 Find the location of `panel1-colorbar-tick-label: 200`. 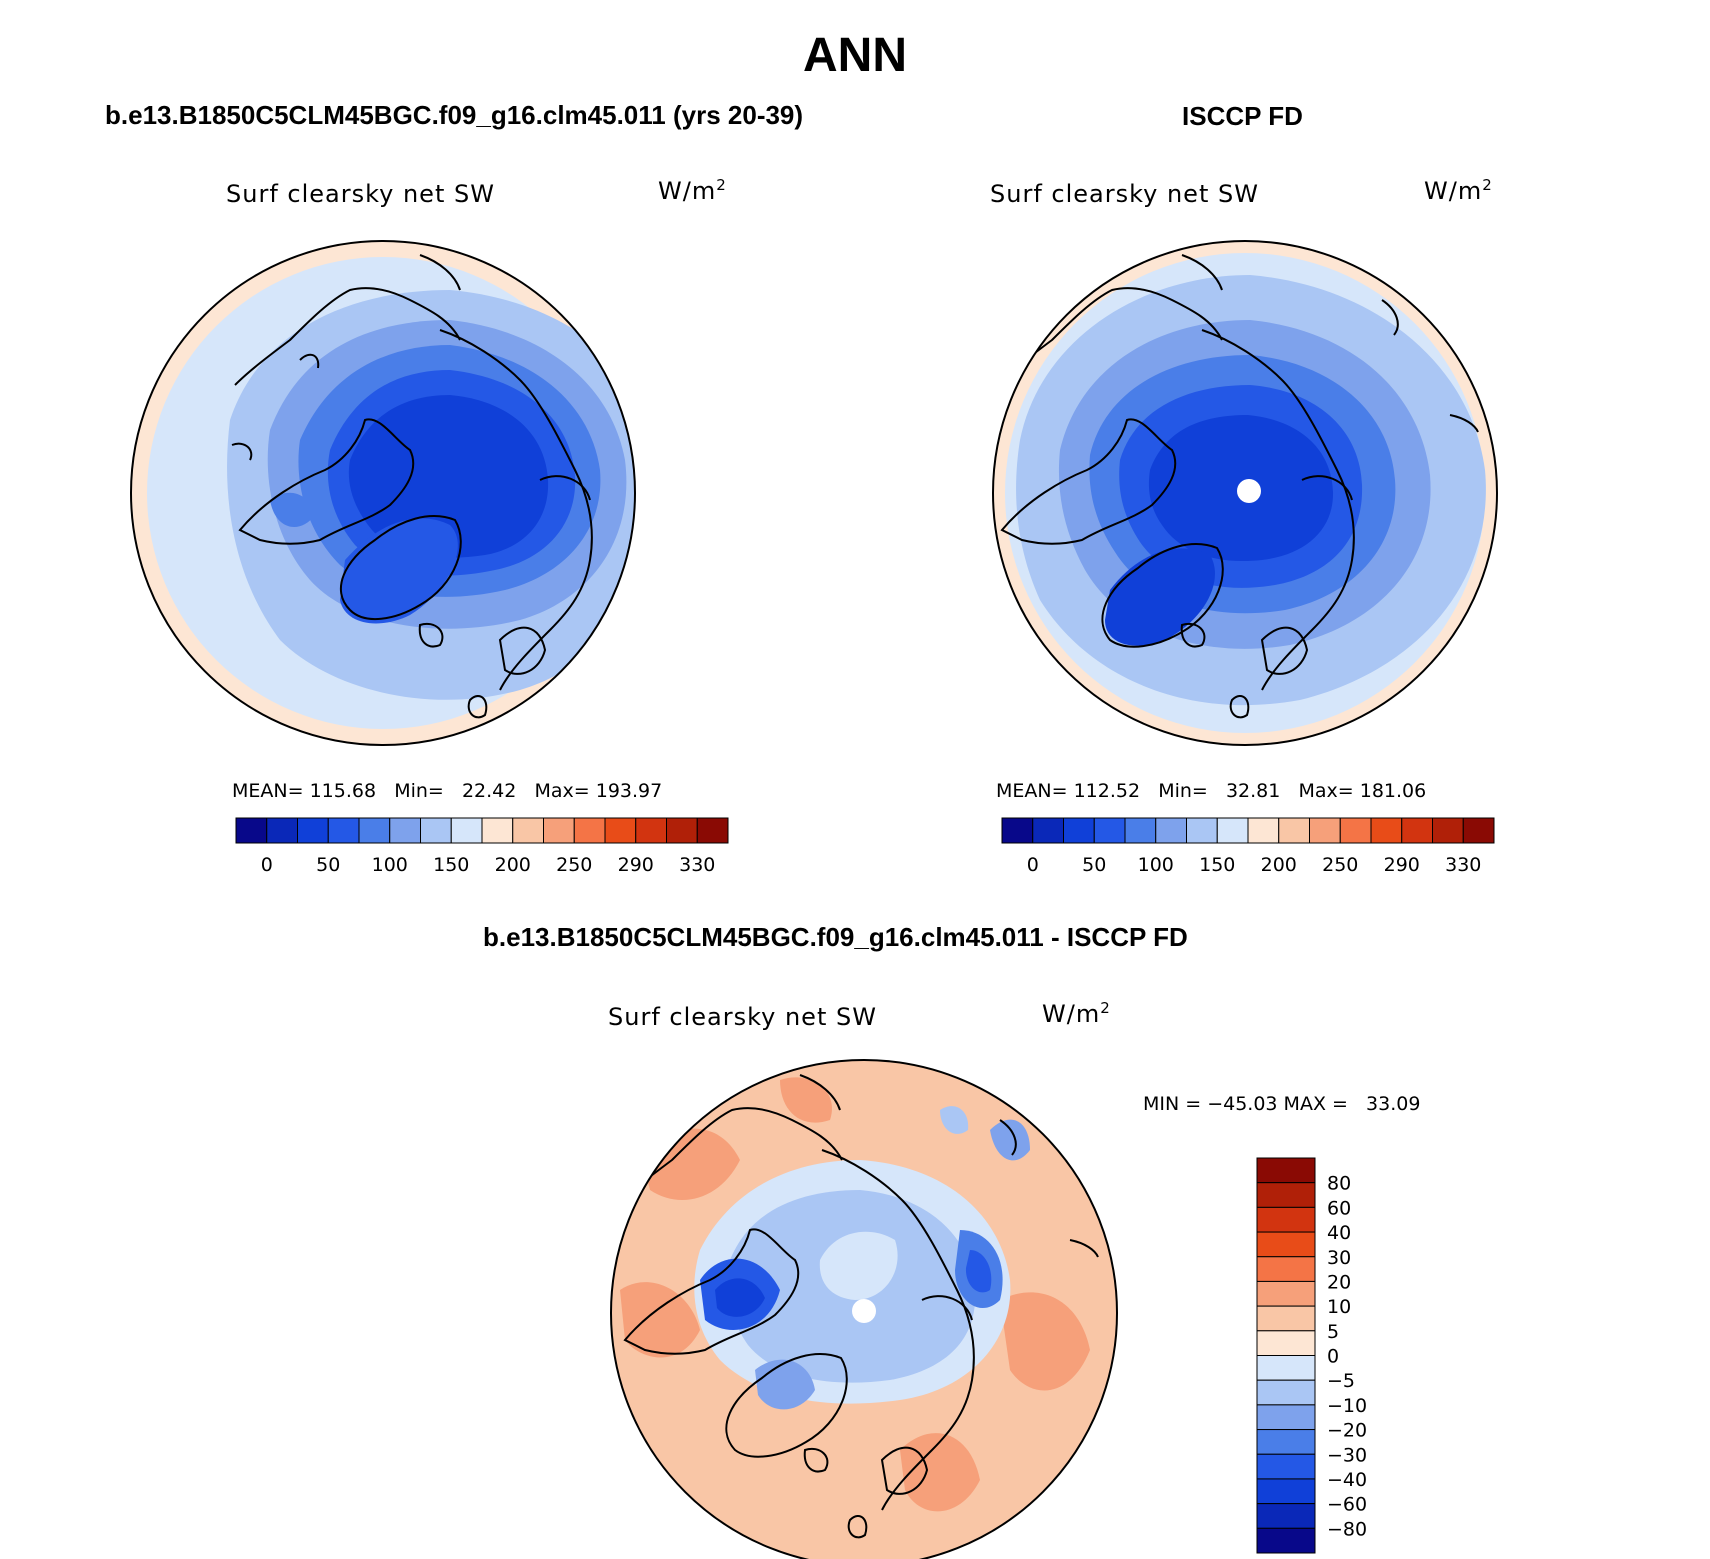

panel1-colorbar-tick-label: 200 is located at coordinates (513, 865).